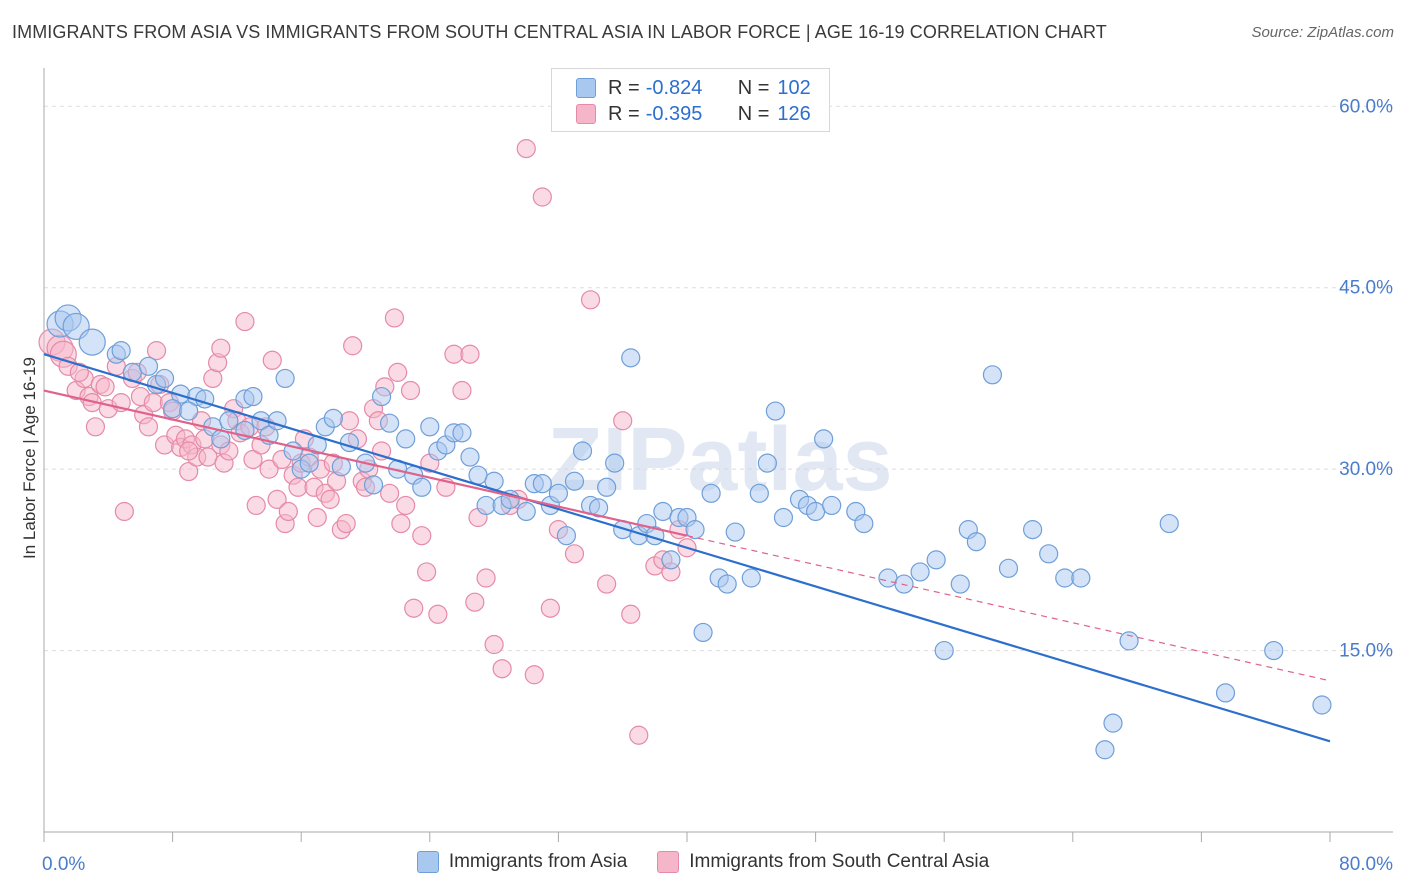 This screenshot has height=892, width=1406. I want to click on x-tick-label: 0.0%, so click(63, 864).